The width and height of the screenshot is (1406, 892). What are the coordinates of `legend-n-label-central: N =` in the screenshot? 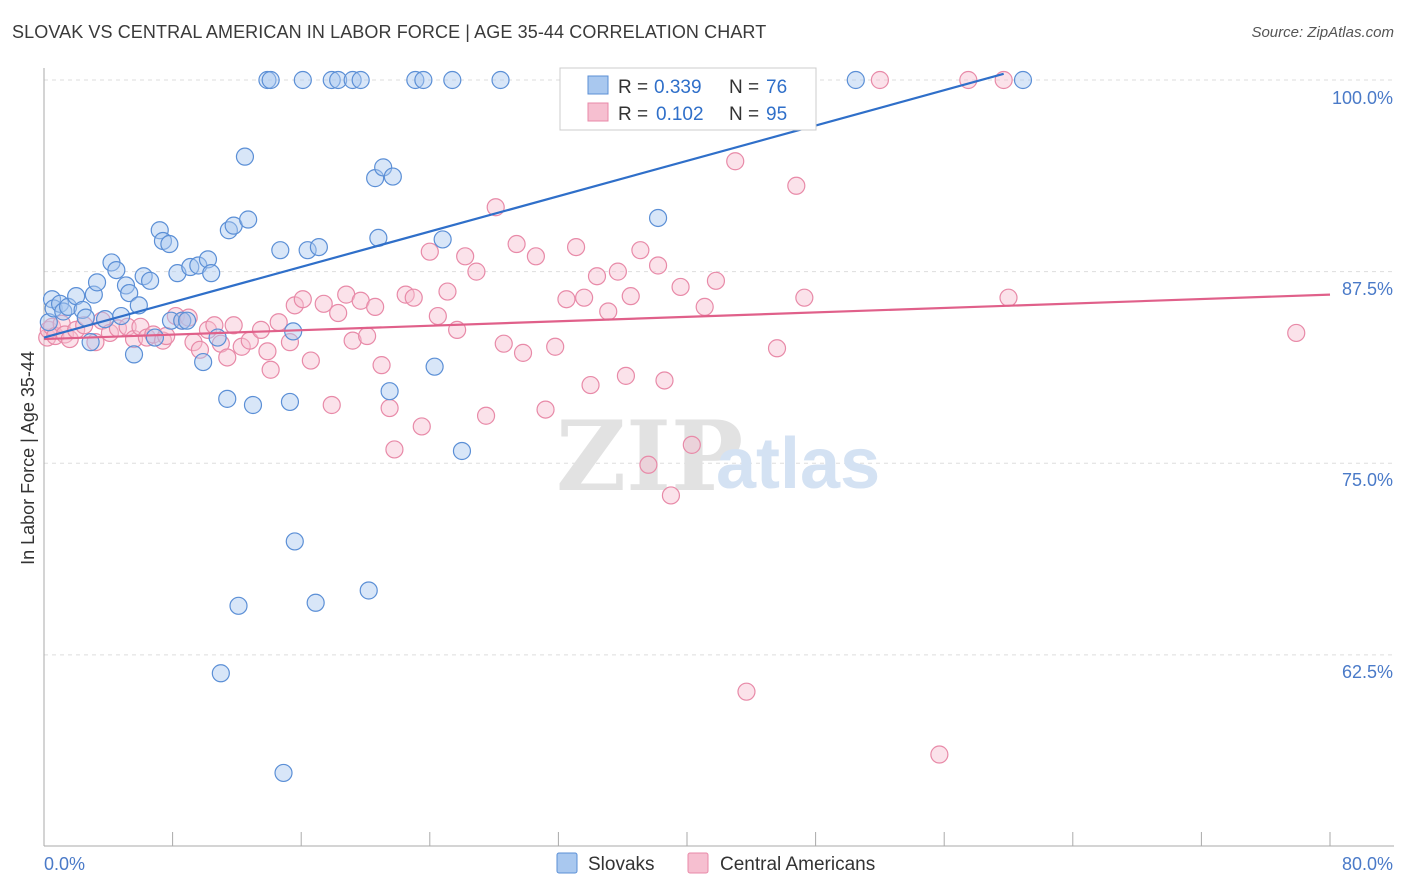 It's located at (744, 114).